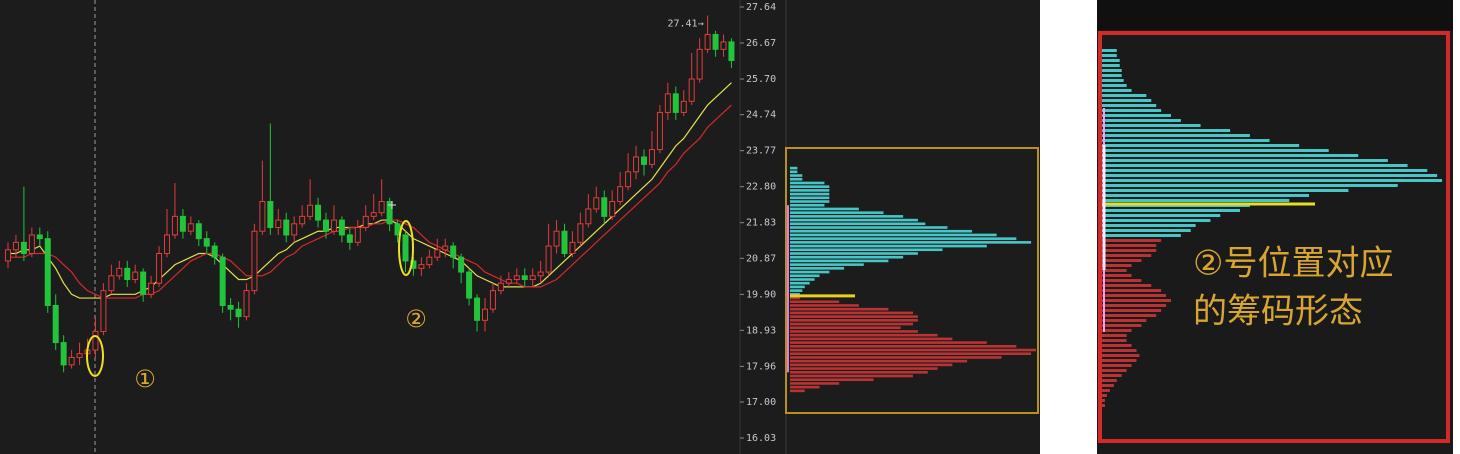 The width and height of the screenshot is (1460, 454). What do you see at coordinates (761, 187) in the screenshot?
I see `y-tick-label: 22.80` at bounding box center [761, 187].